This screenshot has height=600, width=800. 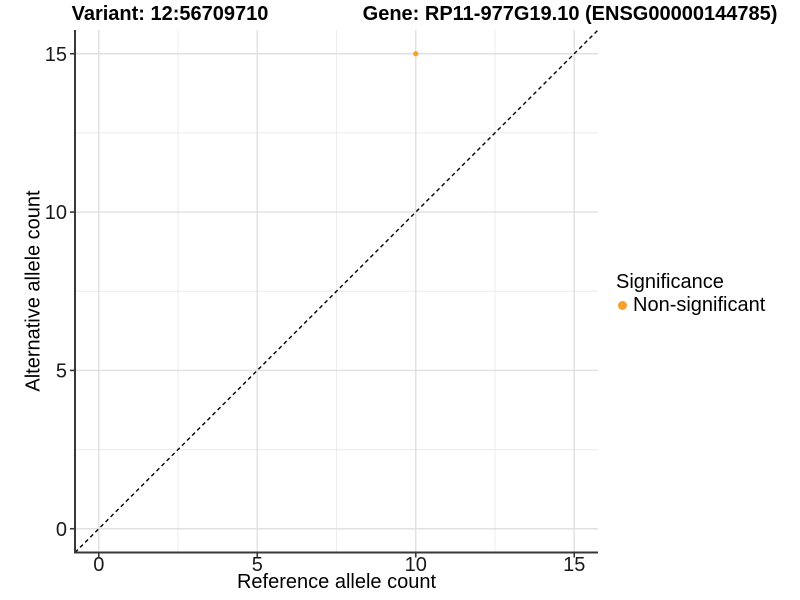 I want to click on gene-title: Gene: RP11-977G19.10 (ENSG00000144785), so click(x=570, y=14).